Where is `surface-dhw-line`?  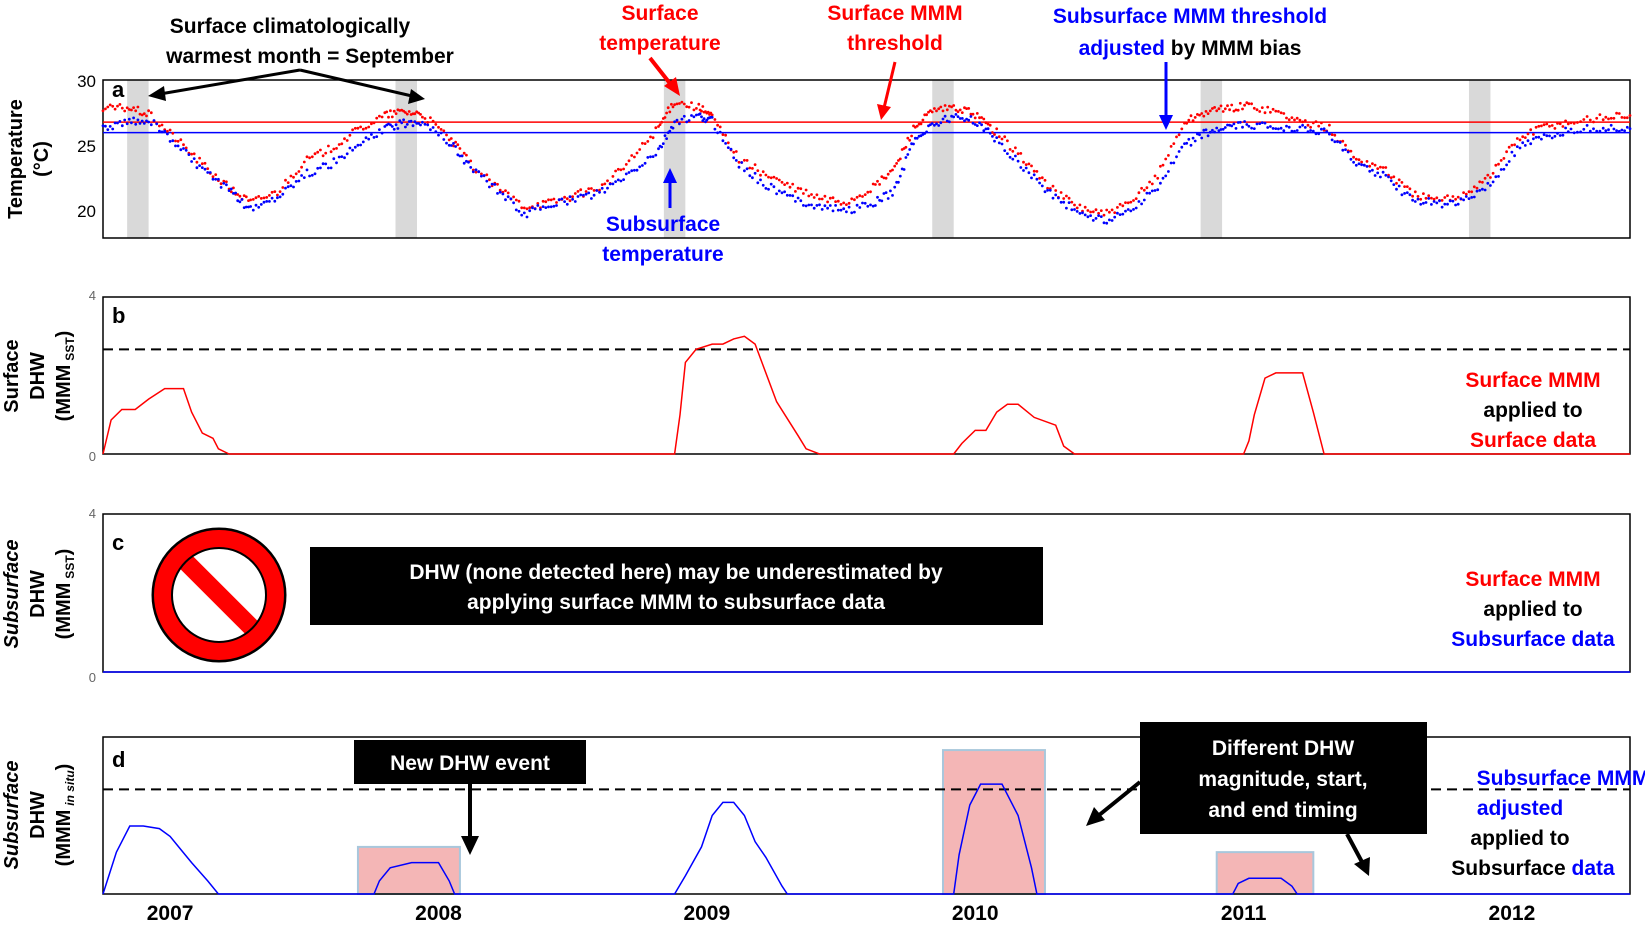
surface-dhw-line is located at coordinates (866, 395).